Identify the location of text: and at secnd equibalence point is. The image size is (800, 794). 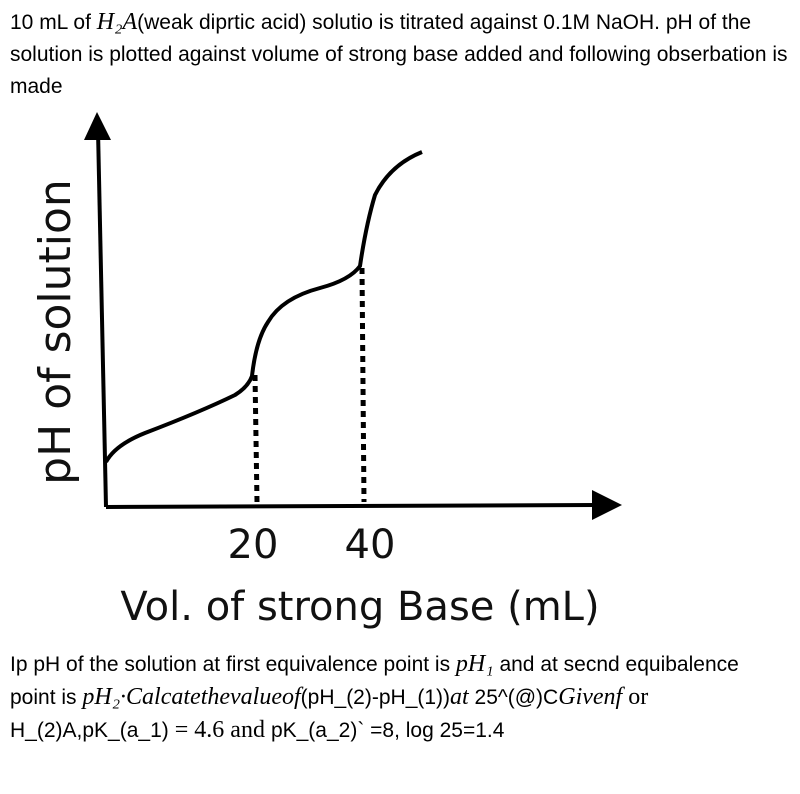
(374, 681).